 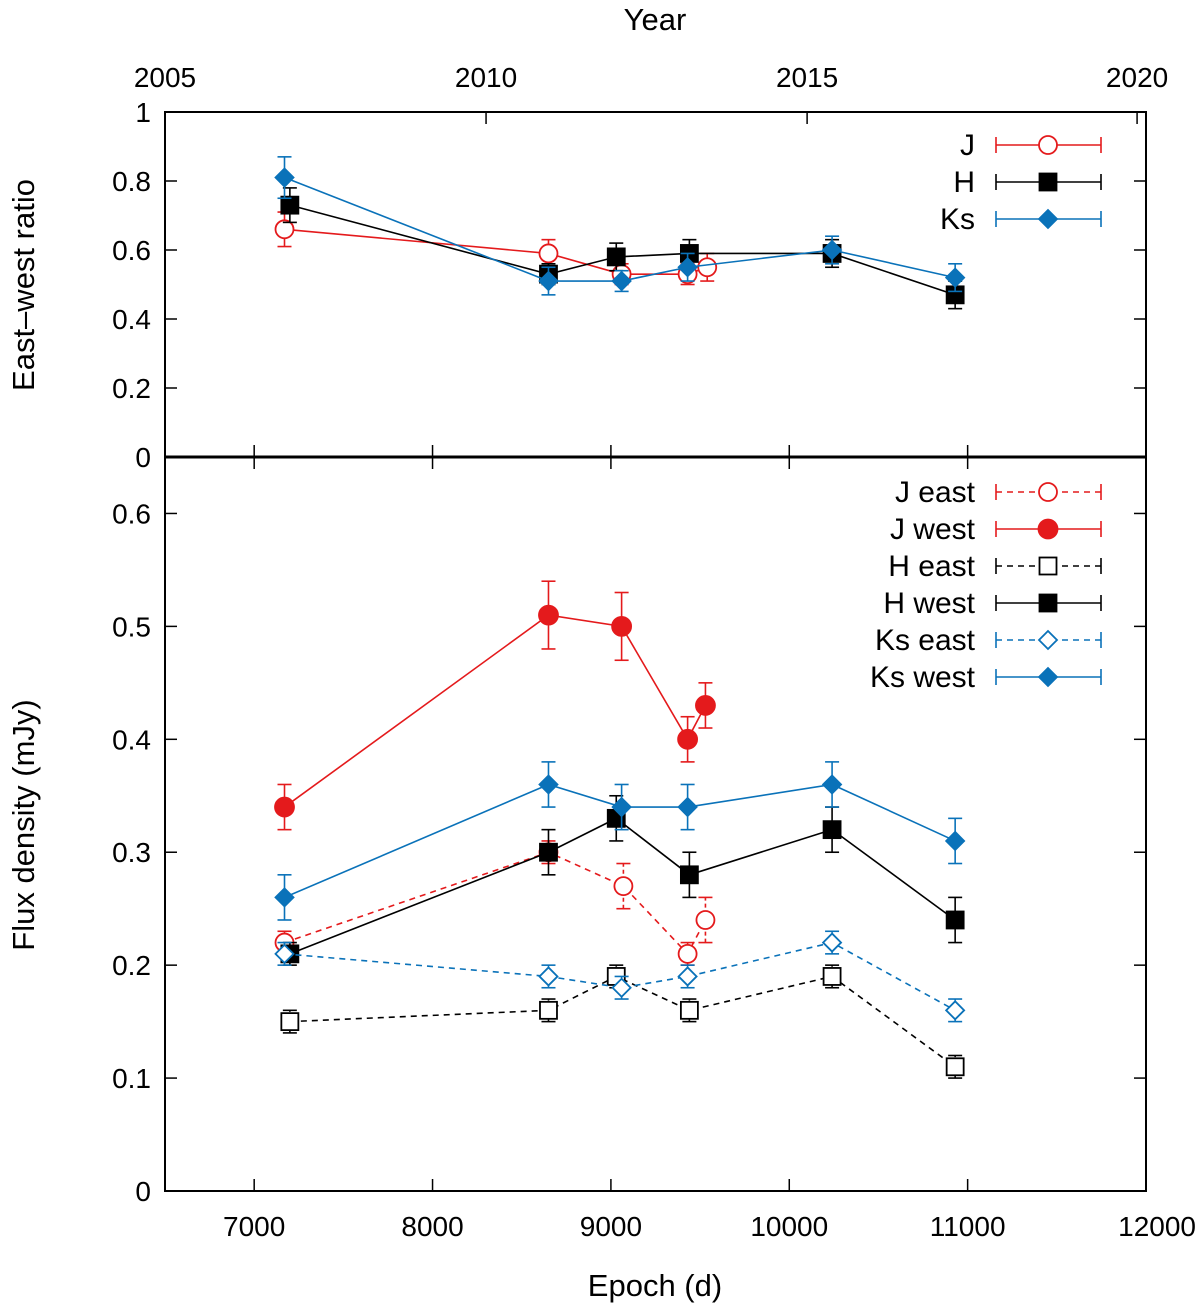 I want to click on top-ytick-label: 0, so click(x=143, y=457).